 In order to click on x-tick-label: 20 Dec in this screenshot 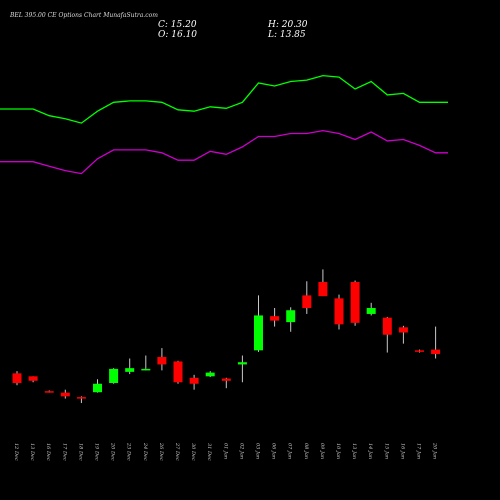, I will do `click(113, 451)`.